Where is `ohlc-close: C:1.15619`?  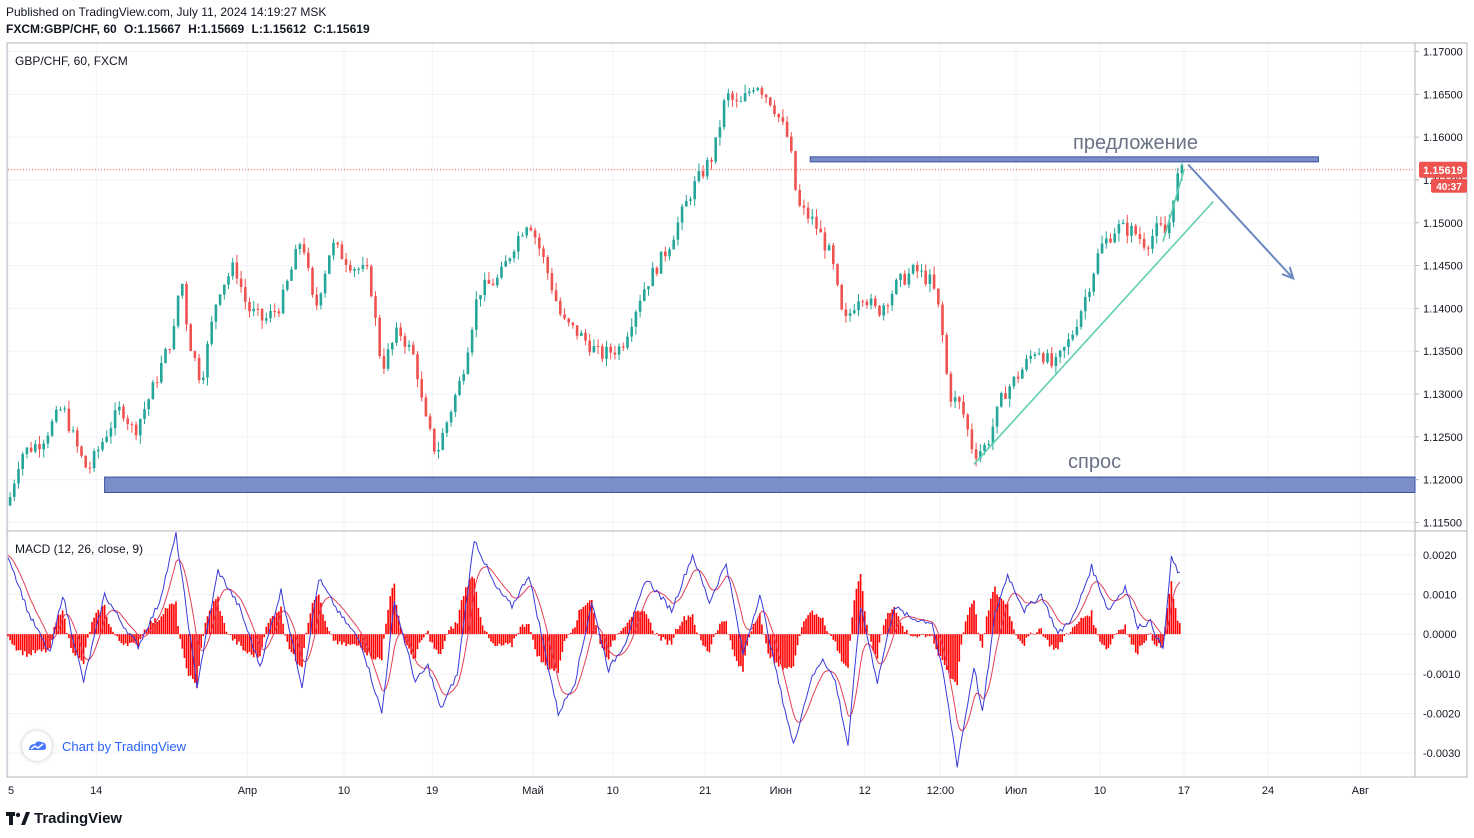 ohlc-close: C:1.15619 is located at coordinates (341, 29).